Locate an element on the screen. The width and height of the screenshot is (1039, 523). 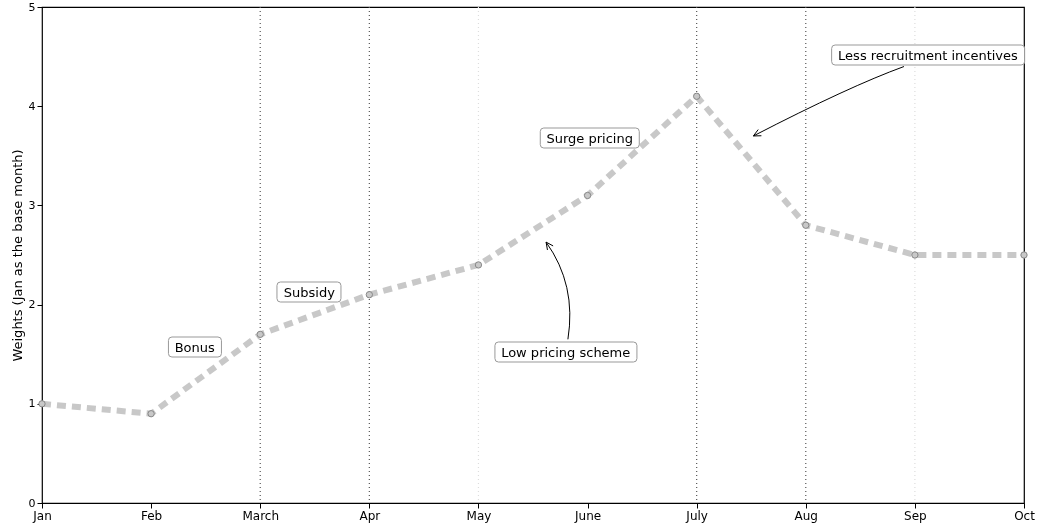
y-axis-title: Weights (Jan as the base month) is located at coordinates (17, 255).